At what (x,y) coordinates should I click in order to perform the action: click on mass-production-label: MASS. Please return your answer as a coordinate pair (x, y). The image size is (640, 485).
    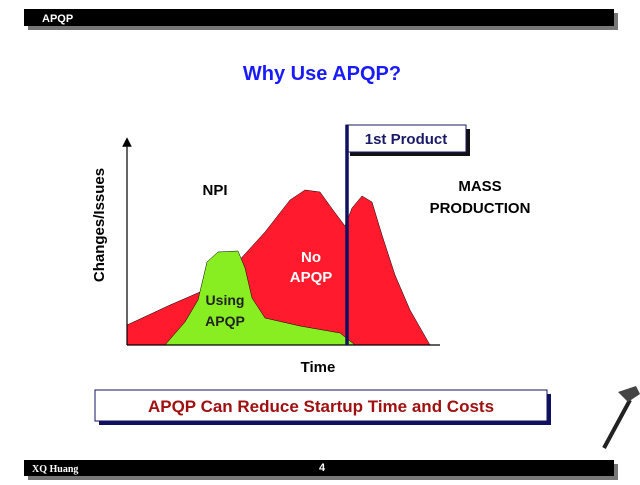
    Looking at the image, I should click on (479, 186).